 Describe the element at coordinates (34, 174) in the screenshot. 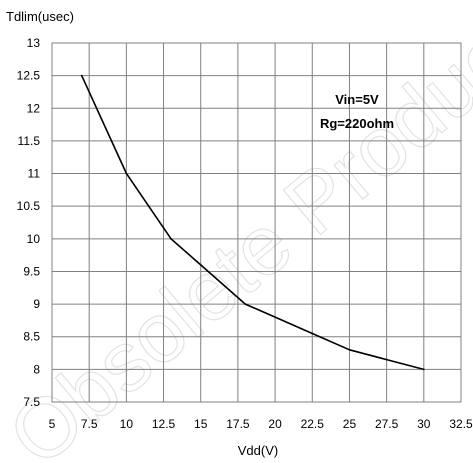

I see `y-tick-label: 11` at that location.